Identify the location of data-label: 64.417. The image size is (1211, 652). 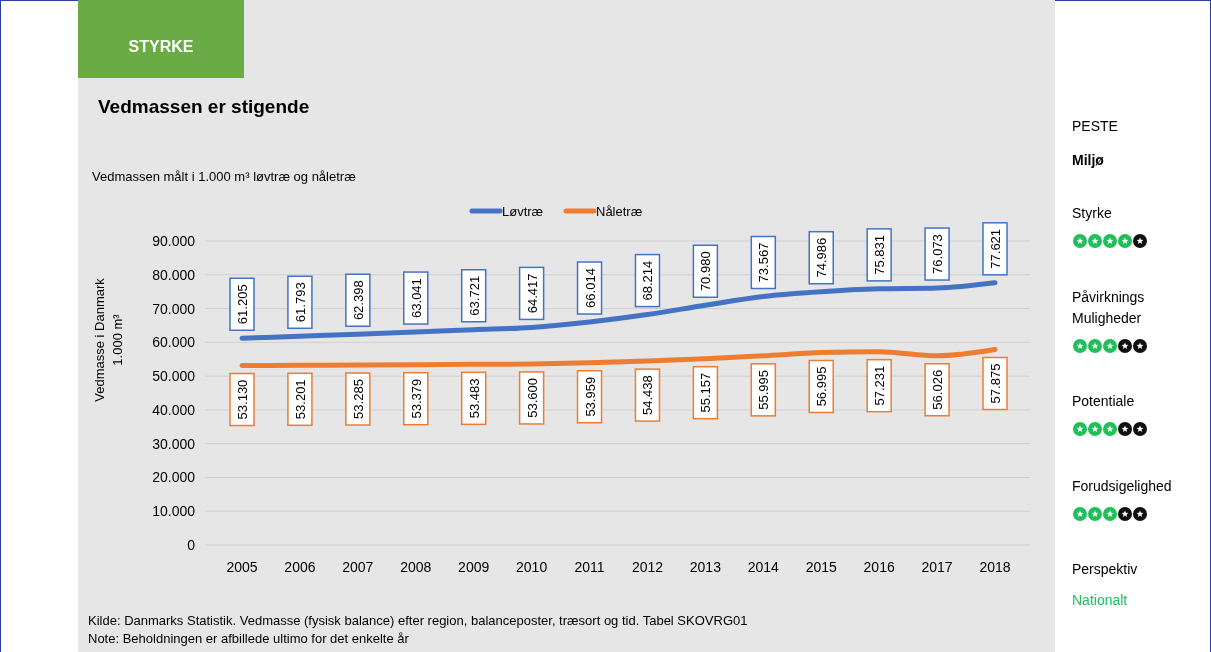
(532, 293).